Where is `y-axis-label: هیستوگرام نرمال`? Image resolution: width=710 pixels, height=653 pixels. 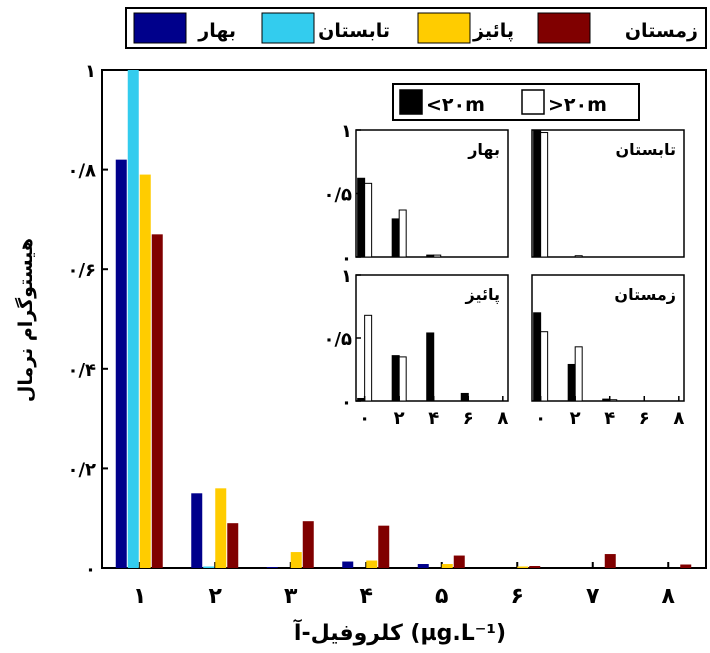 y-axis-label: هیستوگرام نرمال is located at coordinates (25, 320).